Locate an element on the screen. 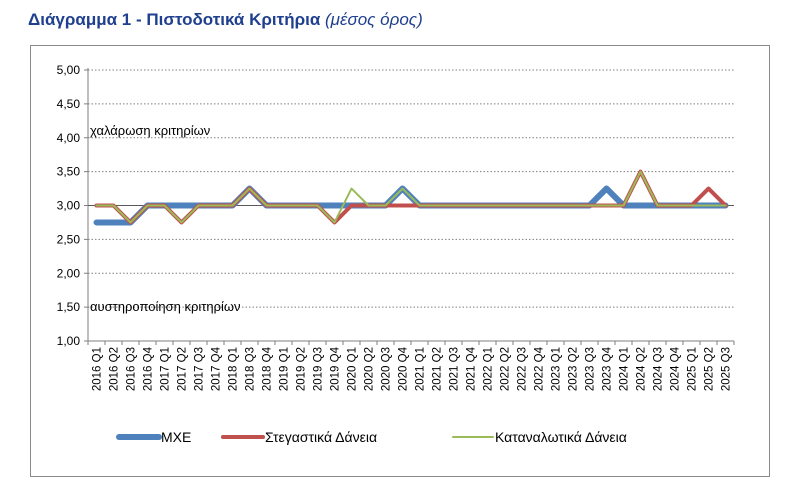 The image size is (787, 489). legend: ΜΧΕ Στεγαστικά Δάνεια Καταναλωτικά Δάνεια is located at coordinates (371, 437).